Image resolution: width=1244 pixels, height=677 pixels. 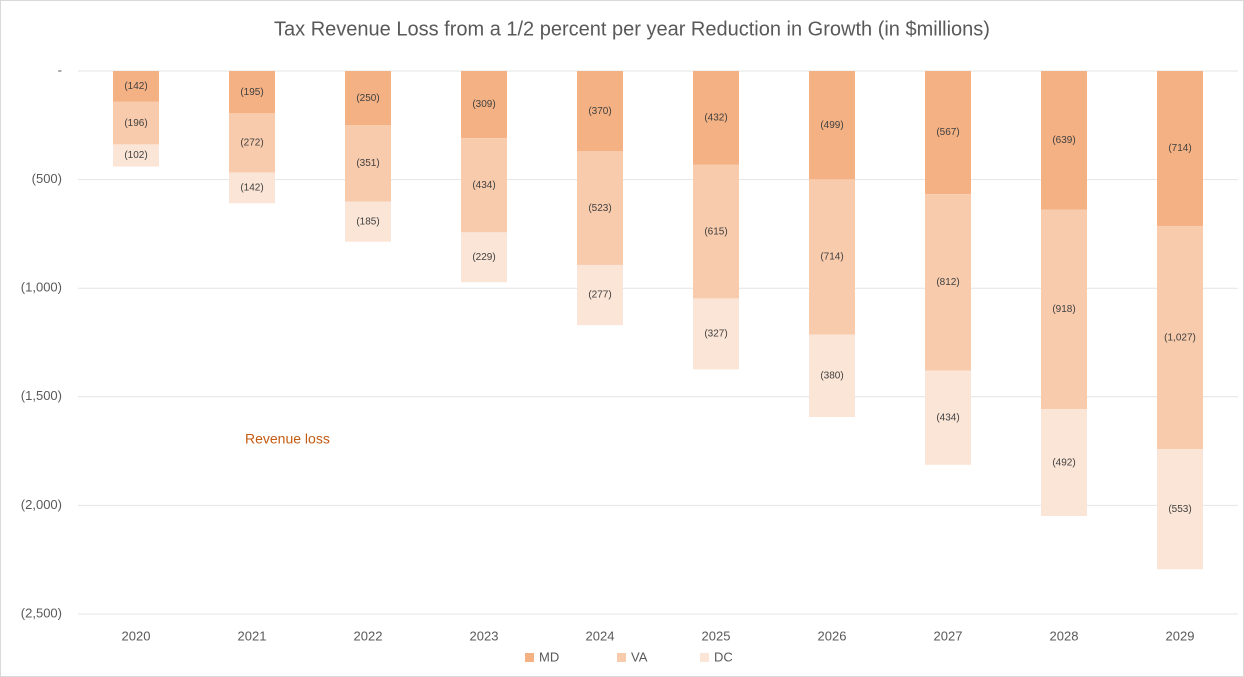 I want to click on data-label: (277), so click(x=599, y=295).